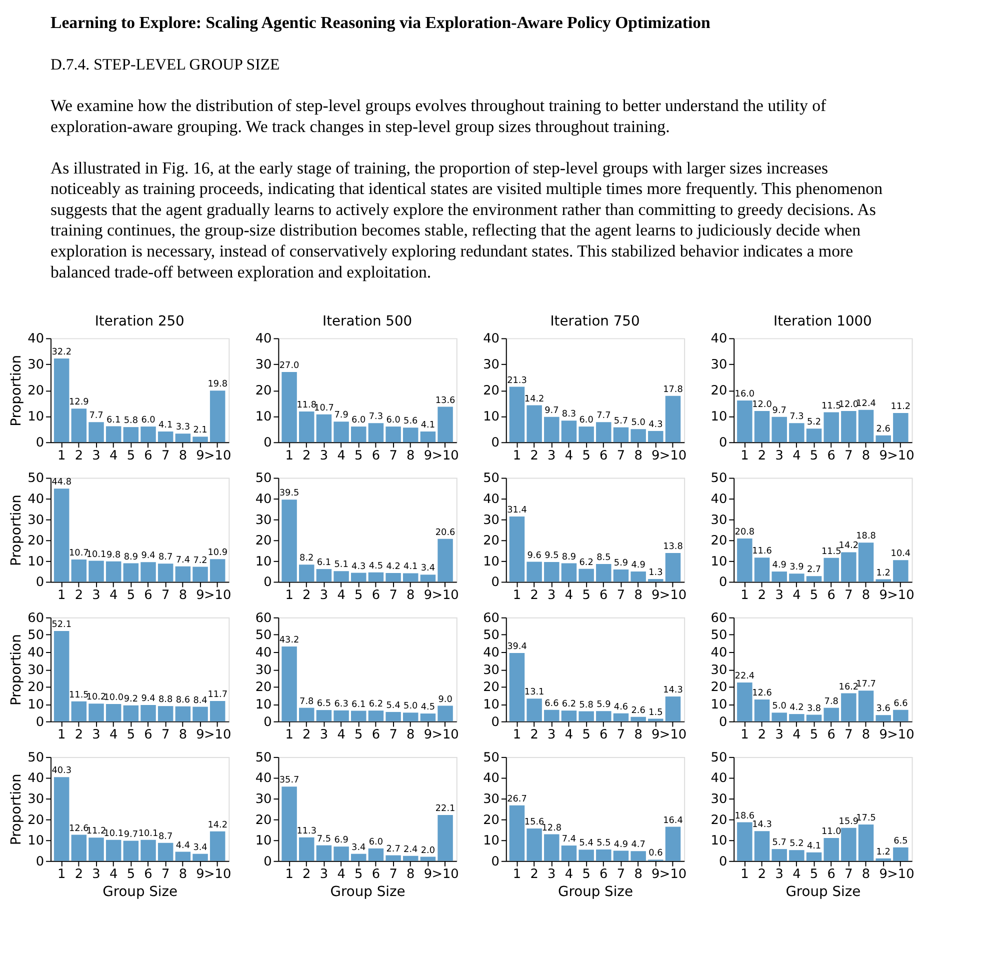 The image size is (989, 966). Describe the element at coordinates (428, 707) in the screenshot. I see `data-label: 4.5` at that location.